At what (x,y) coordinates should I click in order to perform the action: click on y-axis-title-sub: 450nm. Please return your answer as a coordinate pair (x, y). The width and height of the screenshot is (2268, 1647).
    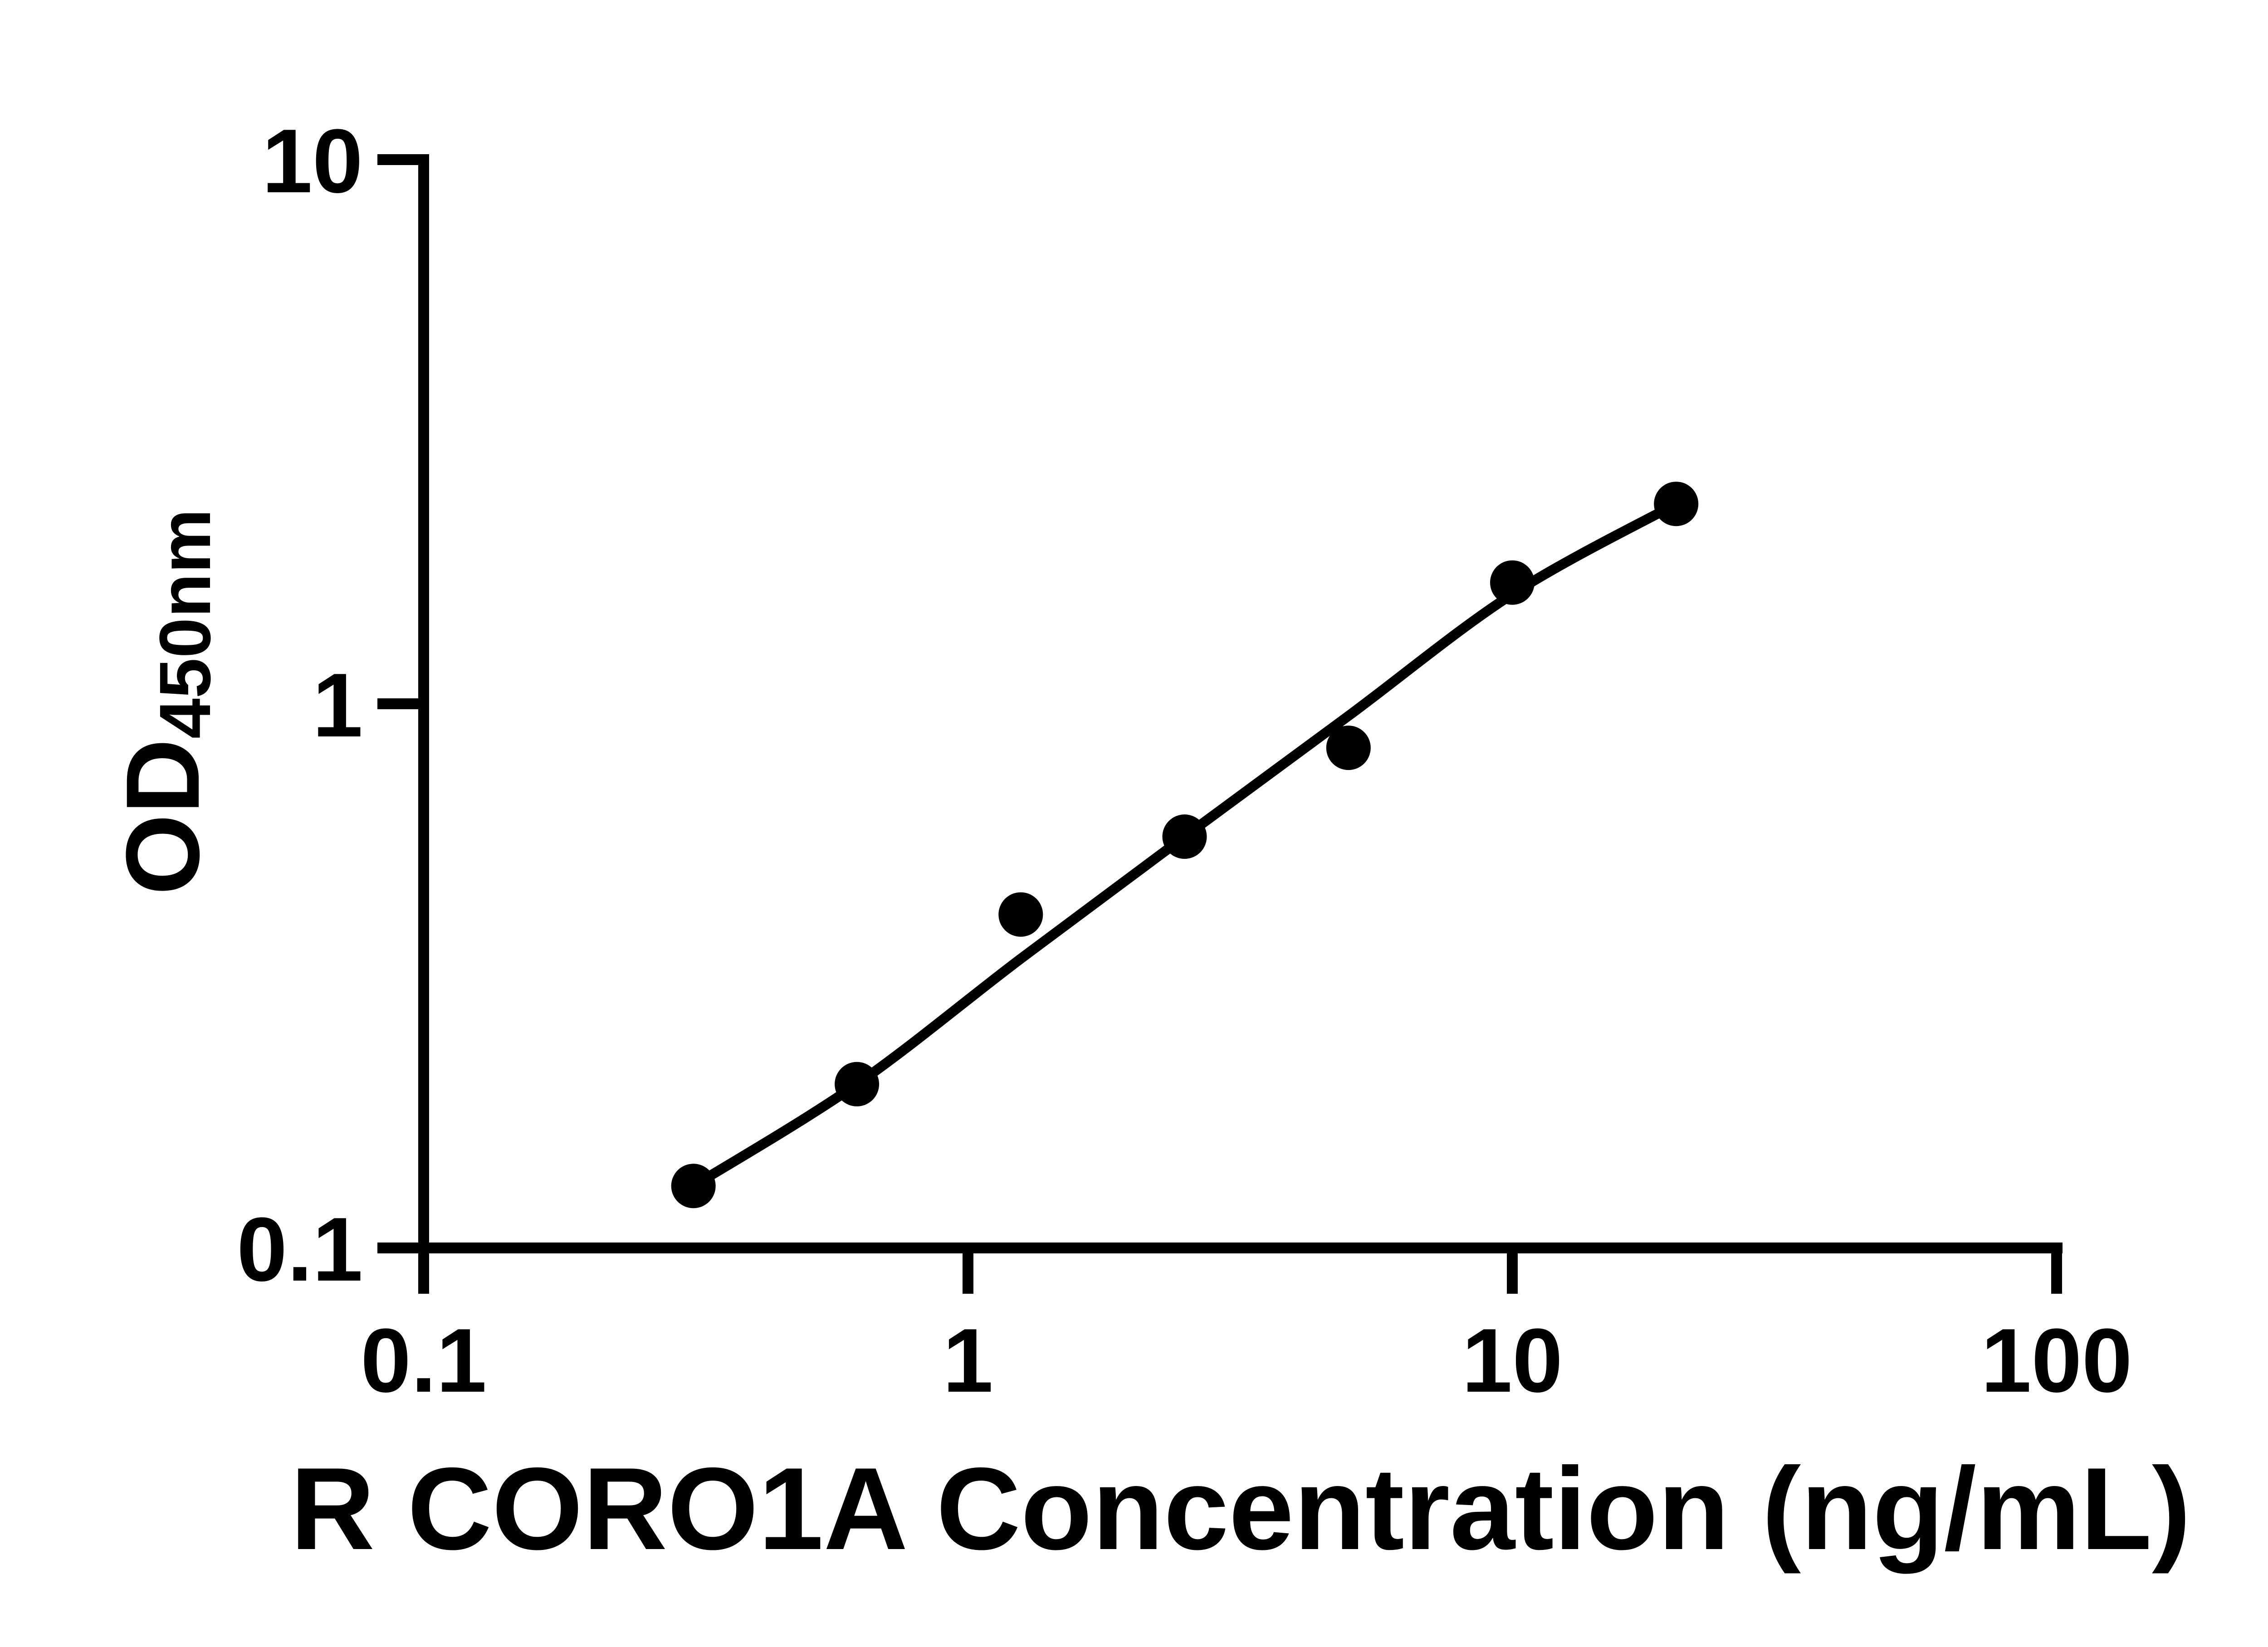
    Looking at the image, I should click on (185, 624).